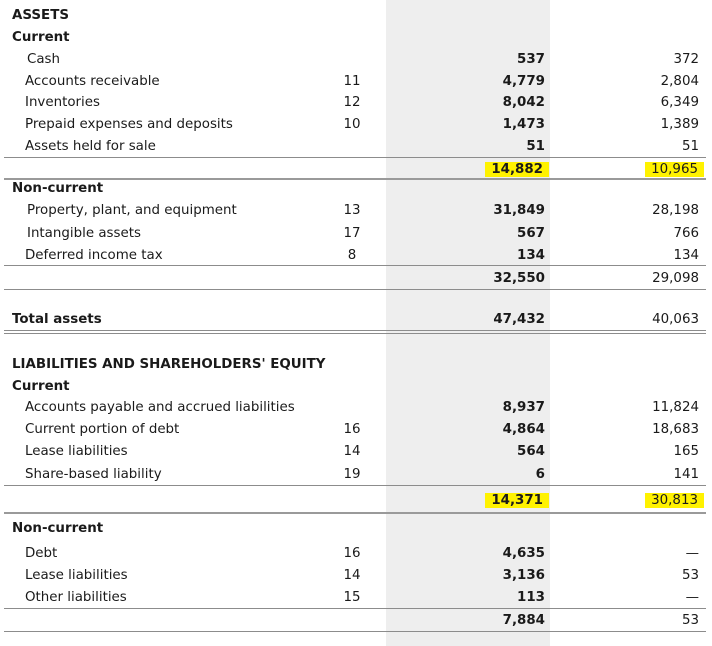 The image size is (712, 646). I want to click on row-label: Intangible assets, so click(84, 233).